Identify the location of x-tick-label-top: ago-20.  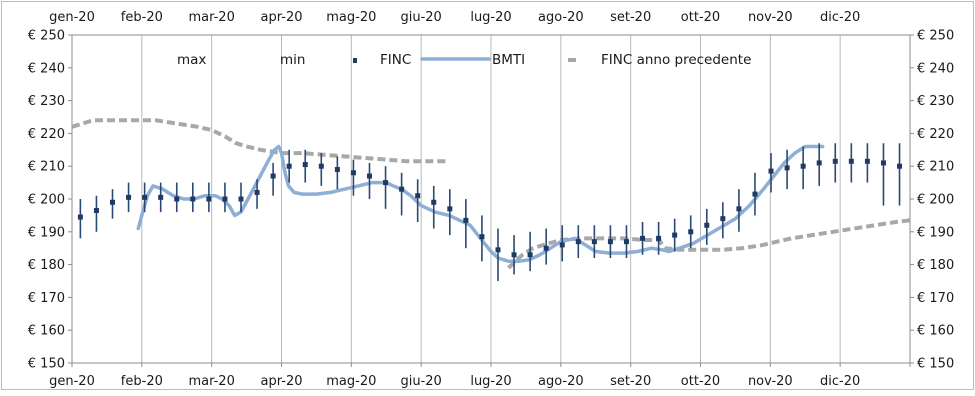
(561, 17).